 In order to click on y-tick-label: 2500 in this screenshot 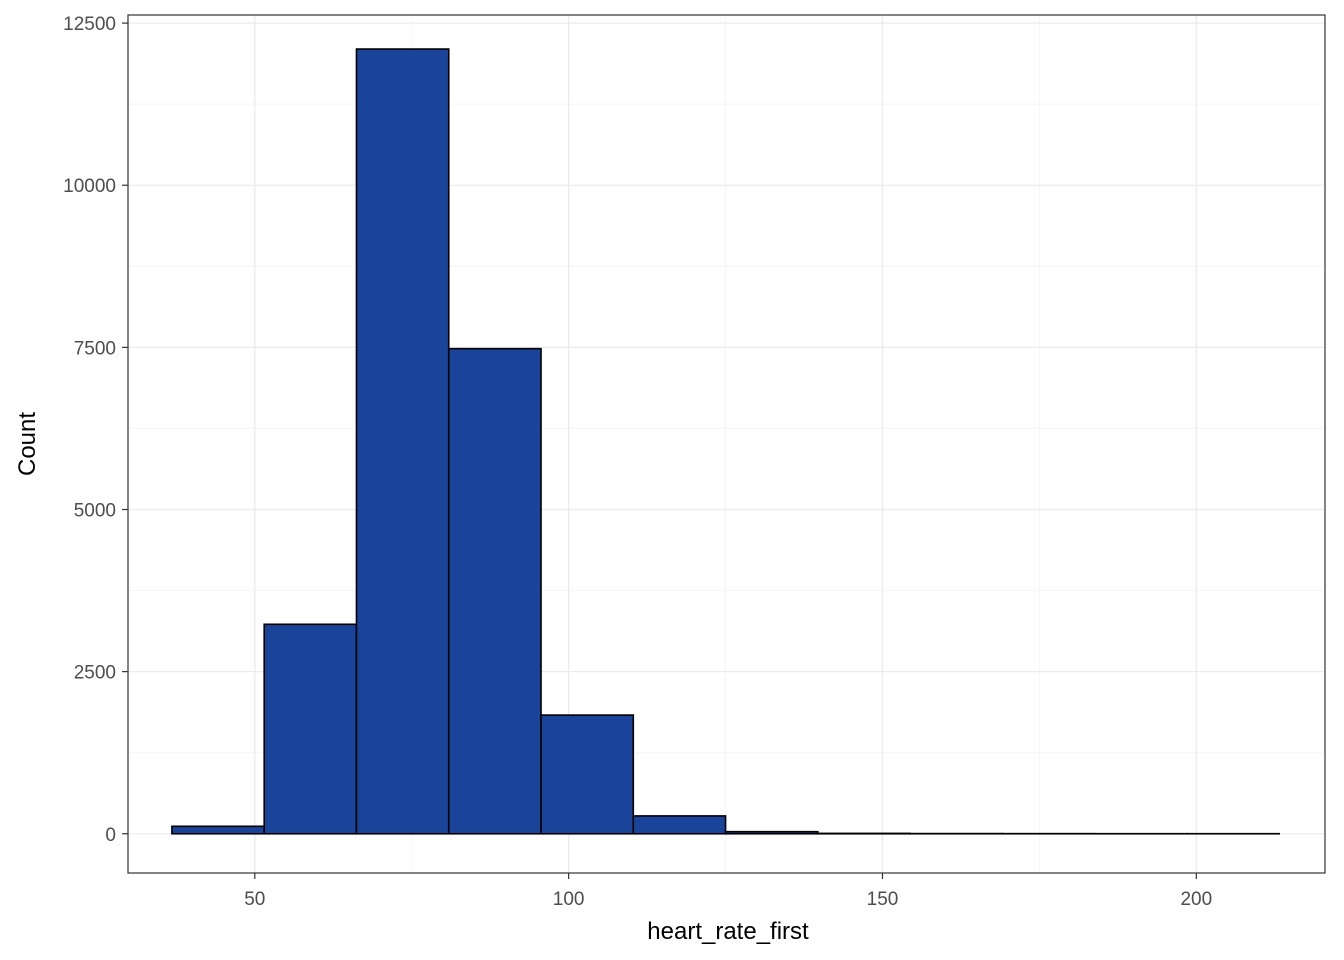, I will do `click(95, 673)`.